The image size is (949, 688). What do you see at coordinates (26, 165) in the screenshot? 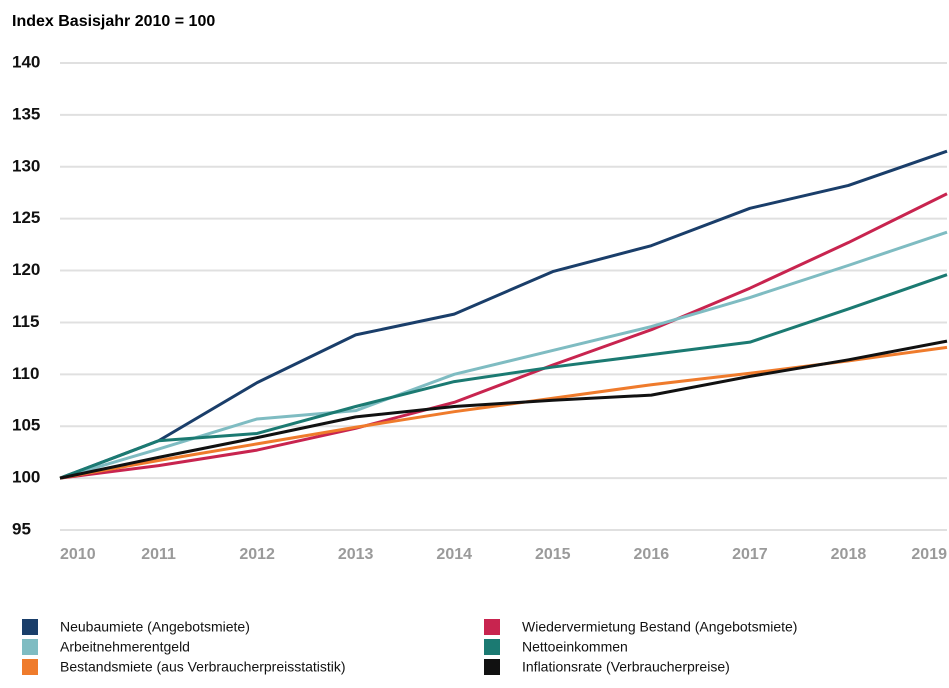
I see `y-tick-label: 130` at bounding box center [26, 165].